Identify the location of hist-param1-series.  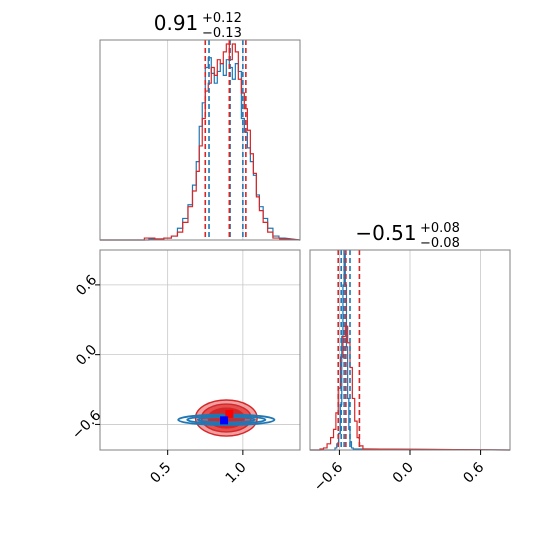
(200, 142).